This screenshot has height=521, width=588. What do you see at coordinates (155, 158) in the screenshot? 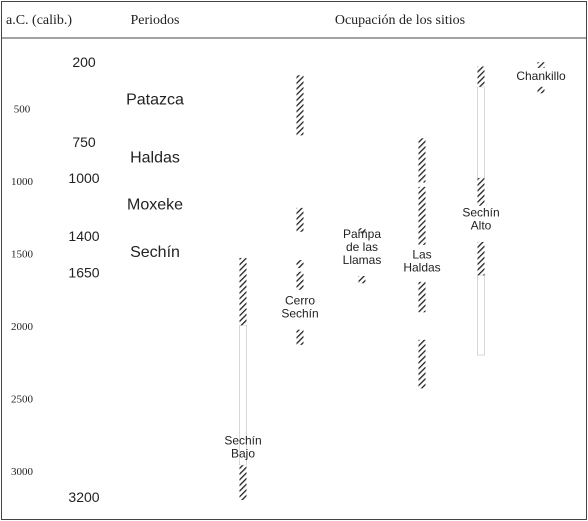
I see `period-name: Haldas` at bounding box center [155, 158].